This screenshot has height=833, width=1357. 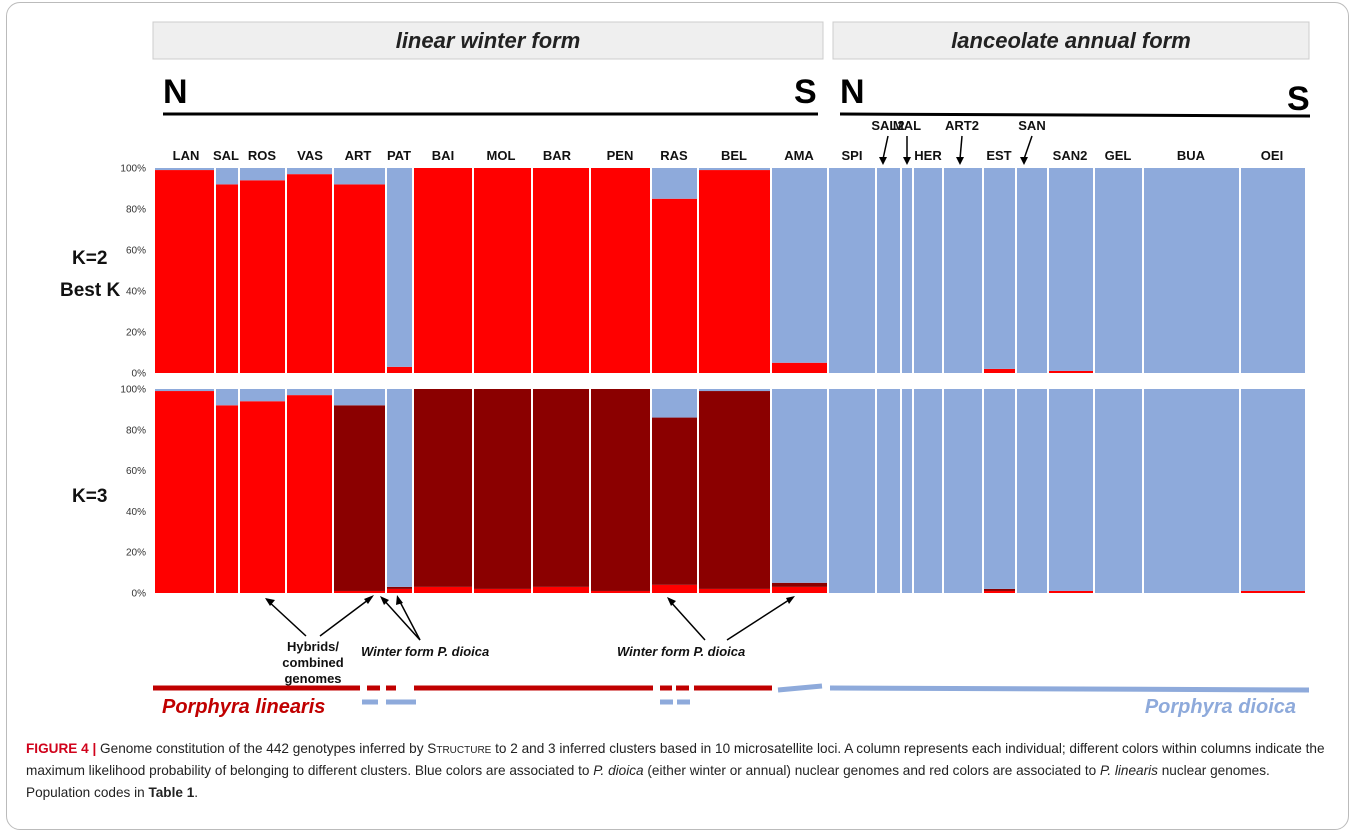 I want to click on winter-form-annotation-right: Winter form P. dioica, so click(x=706, y=627).